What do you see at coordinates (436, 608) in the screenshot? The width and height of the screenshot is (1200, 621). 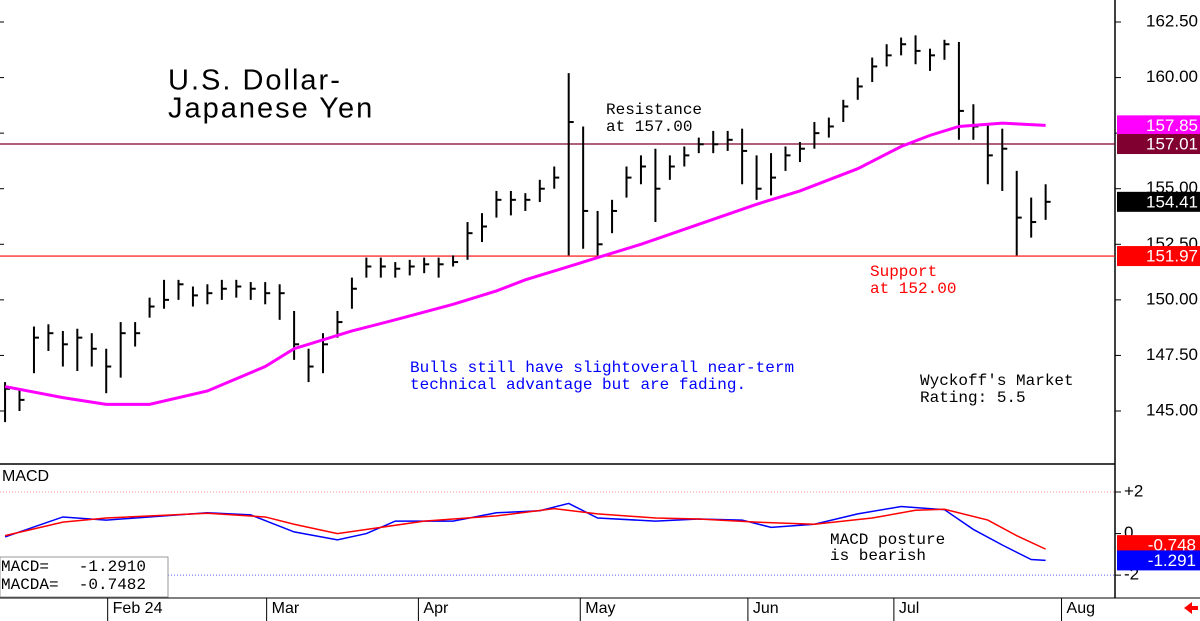 I see `x-tick-label: Apr` at bounding box center [436, 608].